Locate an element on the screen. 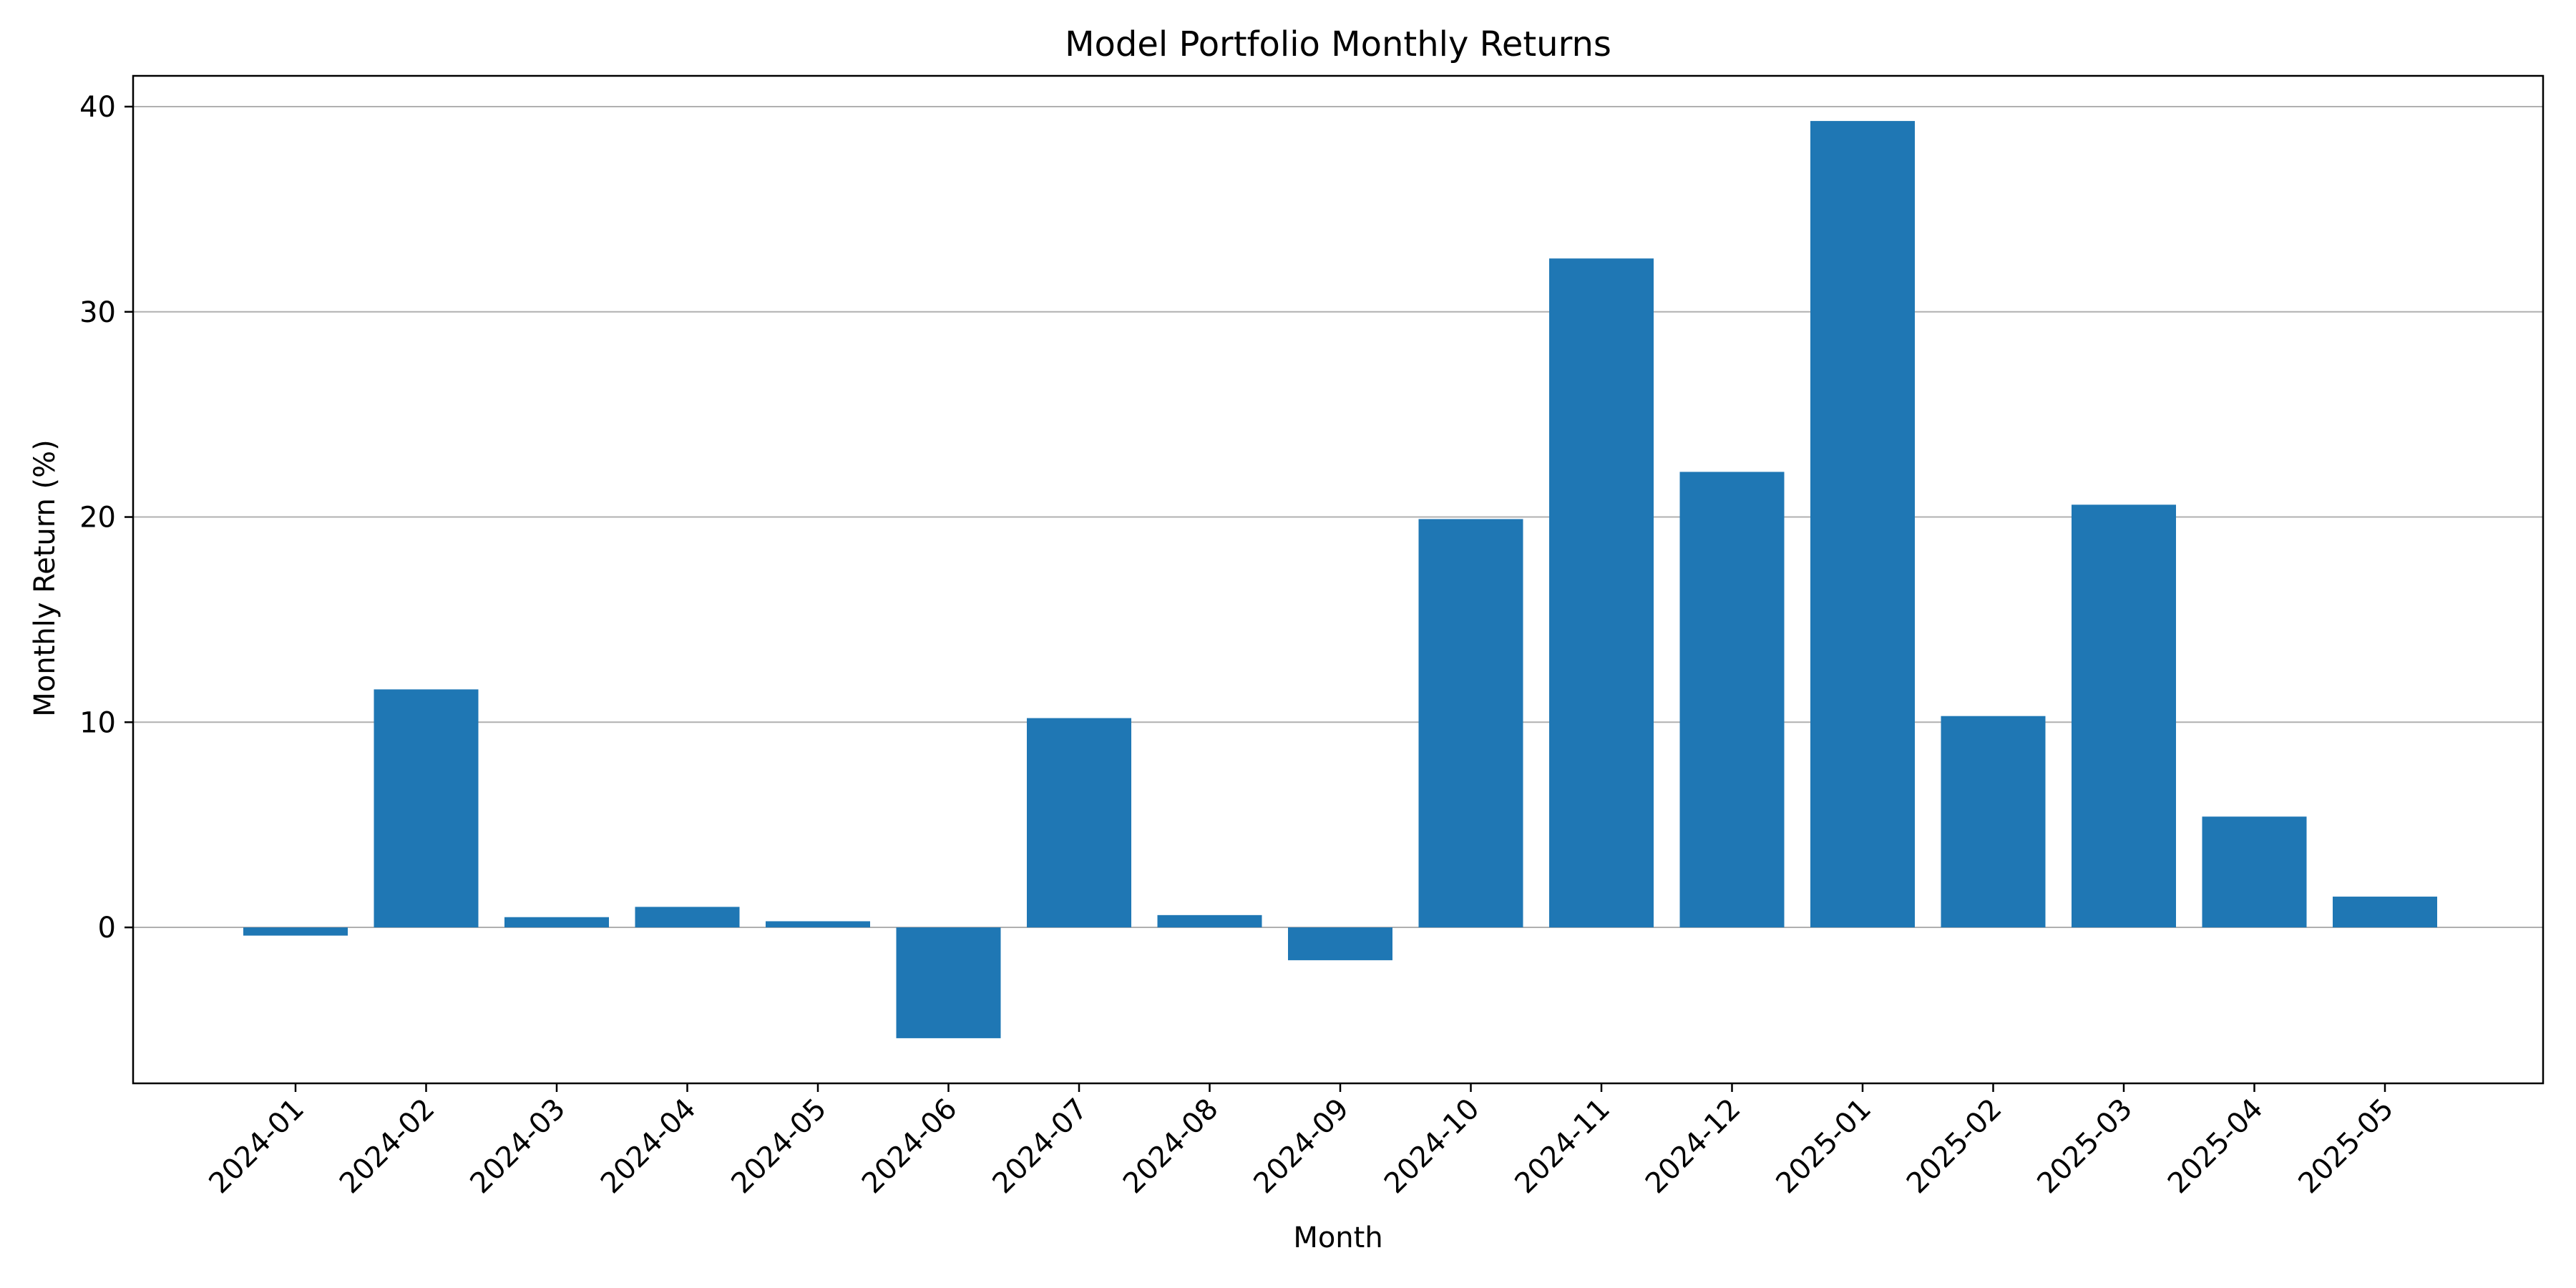 The image size is (2576, 1288). y-tick-label: 0 is located at coordinates (107, 928).